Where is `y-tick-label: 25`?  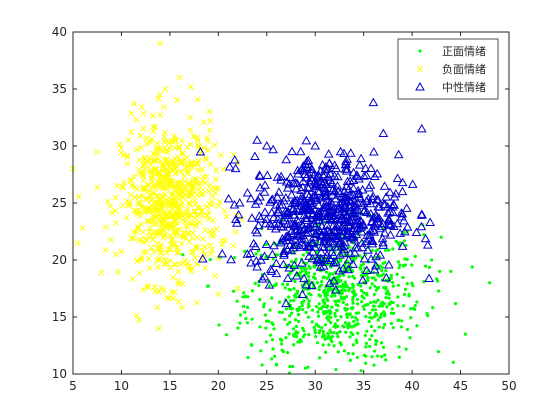 y-tick-label: 25 is located at coordinates (59, 203).